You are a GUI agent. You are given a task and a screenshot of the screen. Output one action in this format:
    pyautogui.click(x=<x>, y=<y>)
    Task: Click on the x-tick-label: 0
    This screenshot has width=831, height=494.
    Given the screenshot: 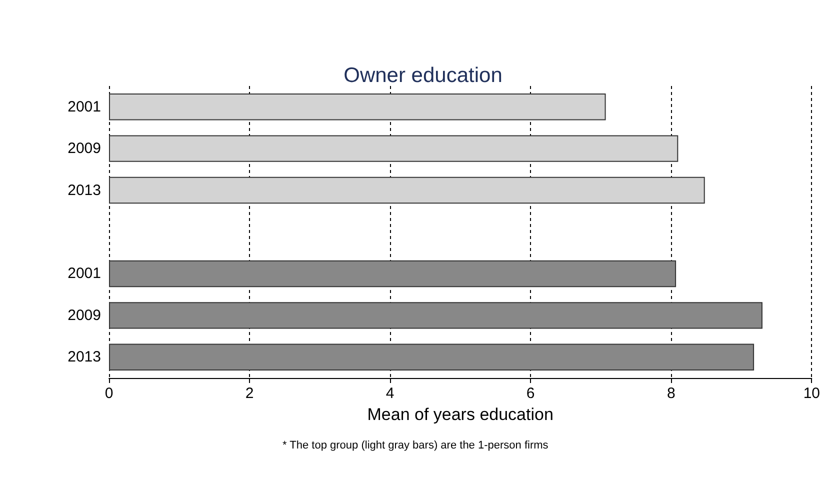 What is the action you would take?
    pyautogui.click(x=109, y=393)
    